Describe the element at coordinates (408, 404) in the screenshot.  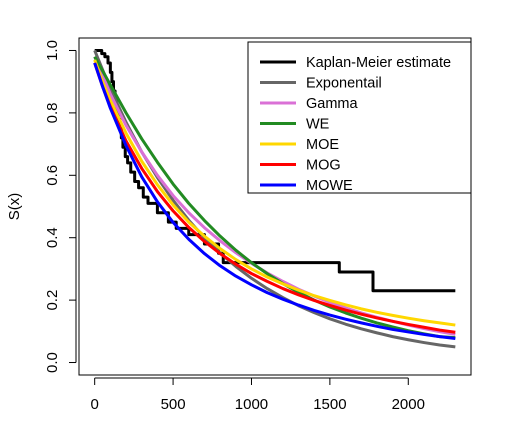
I see `x-tick-label: 2000` at that location.